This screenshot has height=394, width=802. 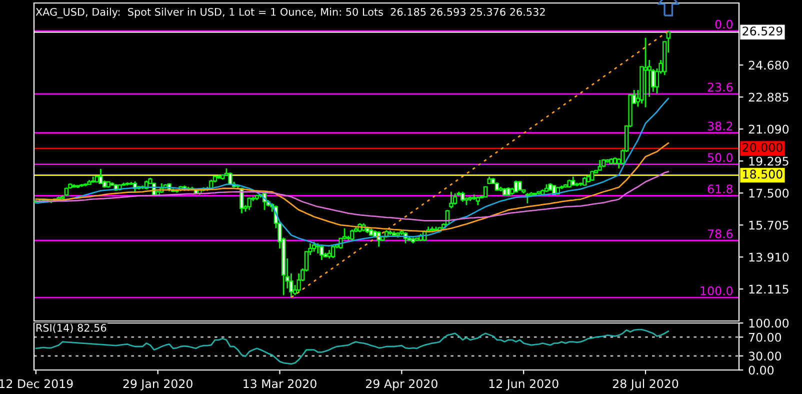 What do you see at coordinates (768, 161) in the screenshot?
I see `y-tick-label: 19.295` at bounding box center [768, 161].